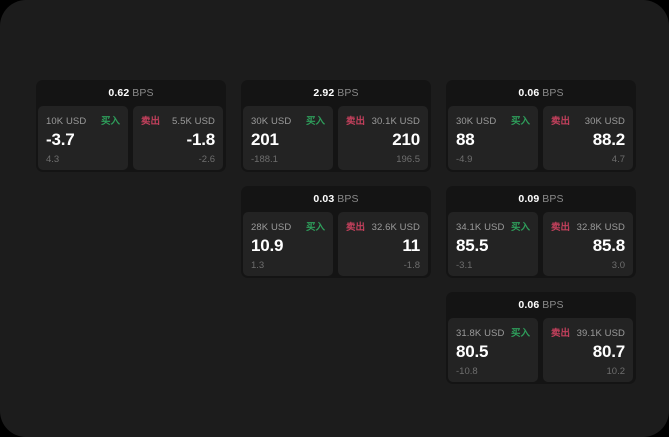 The image size is (669, 437). Describe the element at coordinates (464, 265) in the screenshot. I see `buy-delta: -3.1` at that location.